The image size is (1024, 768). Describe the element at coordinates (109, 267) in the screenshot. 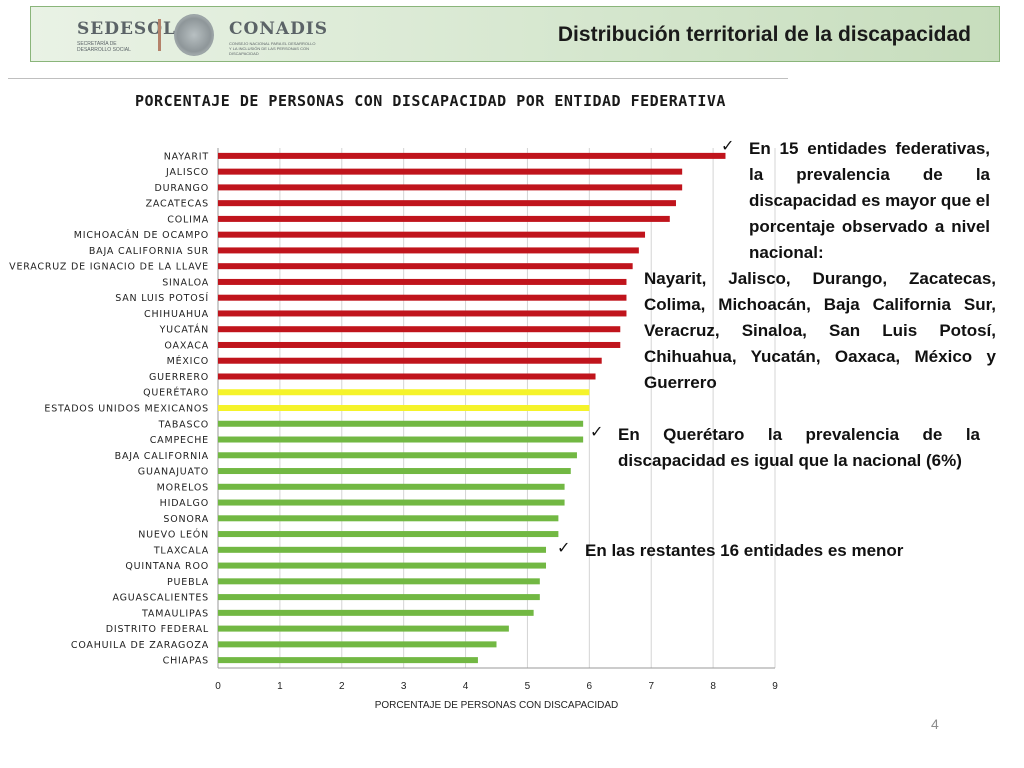

I see `category-label: VERACRUZ DE IGNACIO DE LA LLAVE` at that location.